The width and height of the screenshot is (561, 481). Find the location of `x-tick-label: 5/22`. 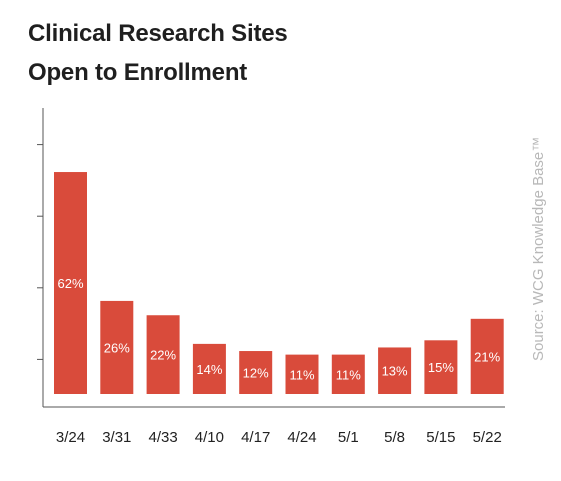

x-tick-label: 5/22 is located at coordinates (487, 437).